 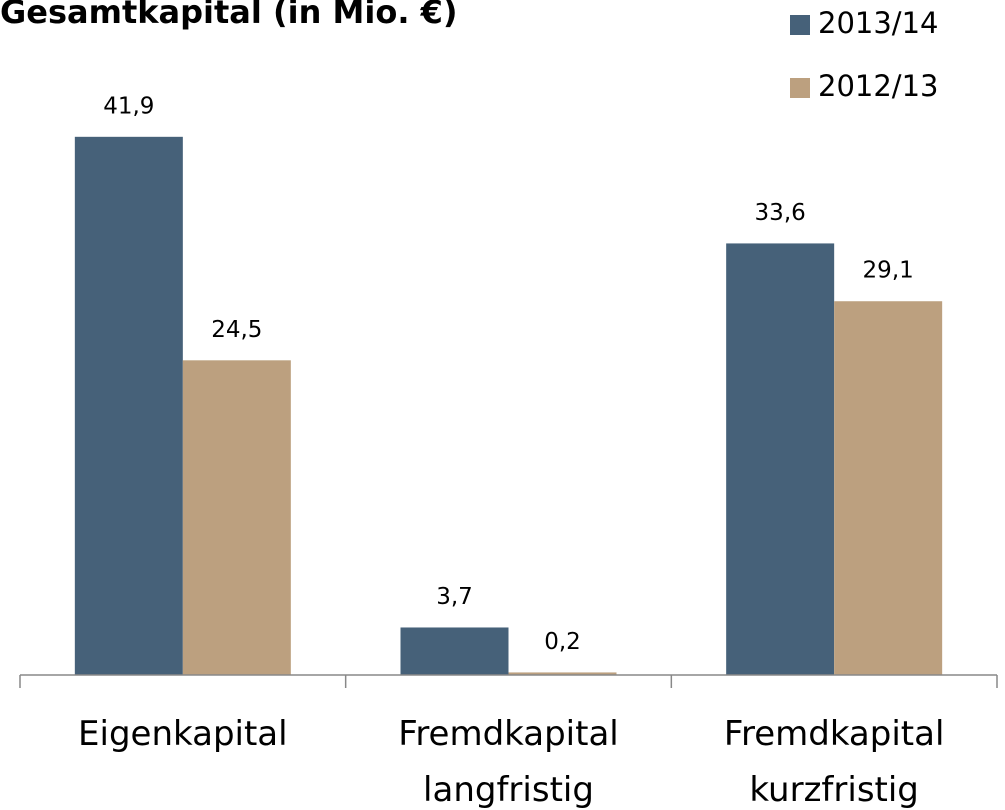 I want to click on value-label: 0,2, so click(x=562, y=642).